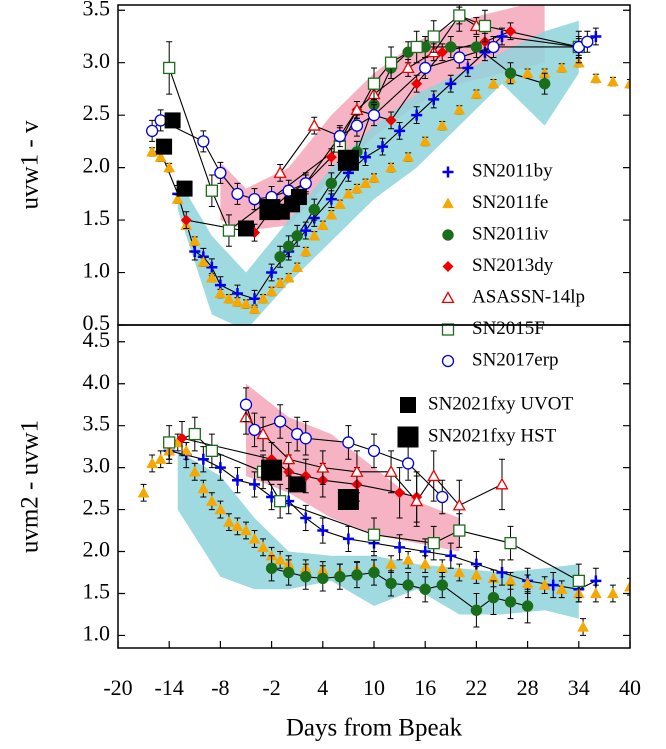  What do you see at coordinates (508, 328) in the screenshot?
I see `legend-label: SN2015F` at bounding box center [508, 328].